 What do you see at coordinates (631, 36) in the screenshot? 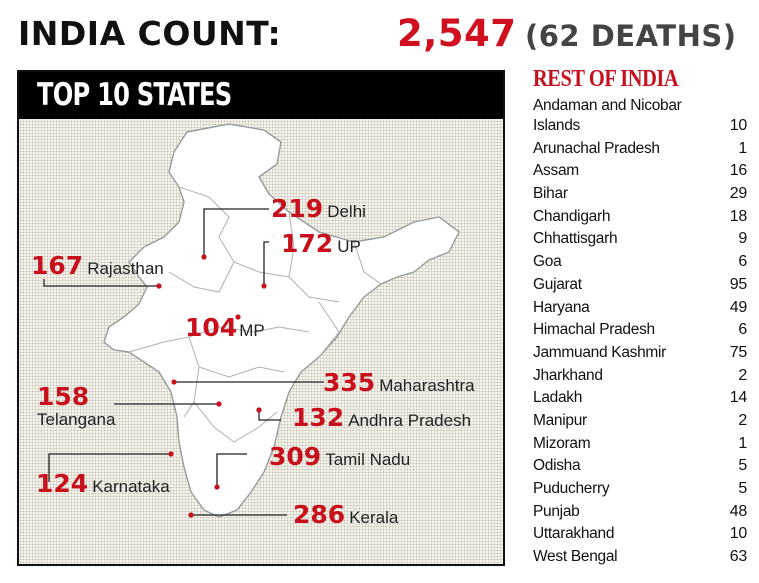
I see `deaths-count: (62 DEATHS)` at bounding box center [631, 36].